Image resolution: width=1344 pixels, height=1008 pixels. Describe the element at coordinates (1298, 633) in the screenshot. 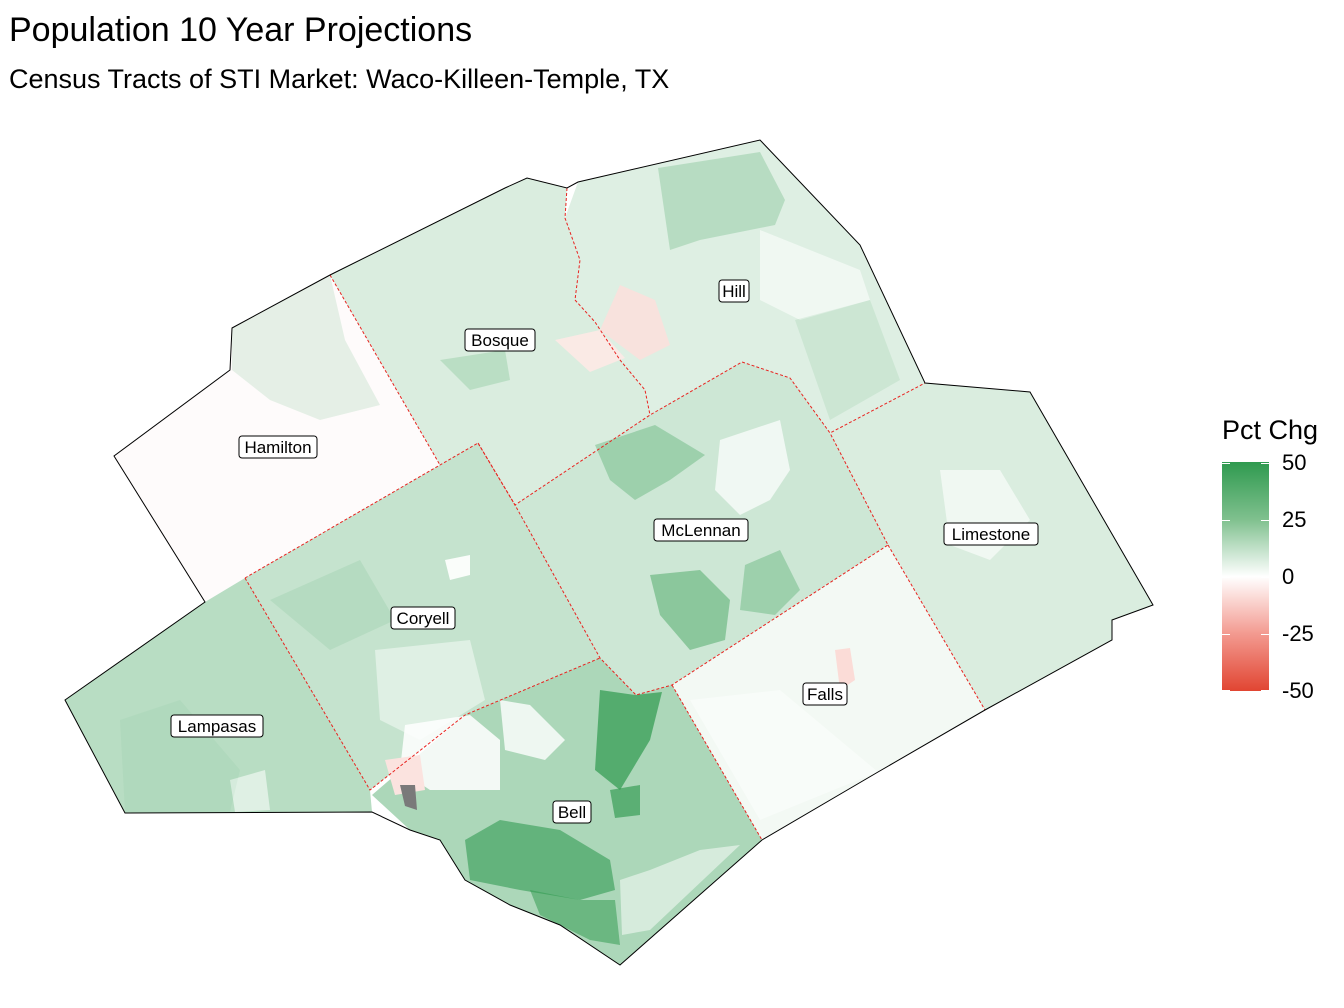

I see `legend-tick-label: -25` at that location.